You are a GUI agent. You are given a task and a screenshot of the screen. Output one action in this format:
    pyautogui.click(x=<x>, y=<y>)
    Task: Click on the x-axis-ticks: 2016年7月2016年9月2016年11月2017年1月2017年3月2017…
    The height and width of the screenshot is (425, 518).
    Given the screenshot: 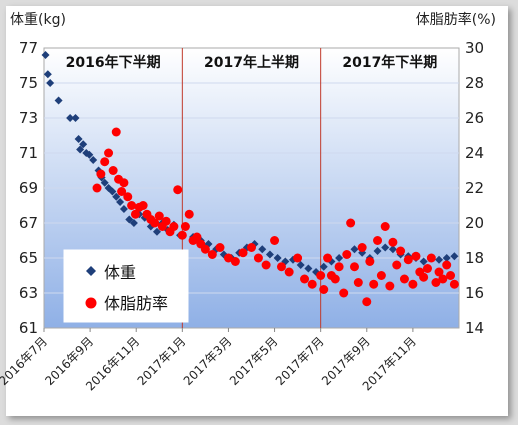 What is the action you would take?
    pyautogui.click(x=209, y=360)
    